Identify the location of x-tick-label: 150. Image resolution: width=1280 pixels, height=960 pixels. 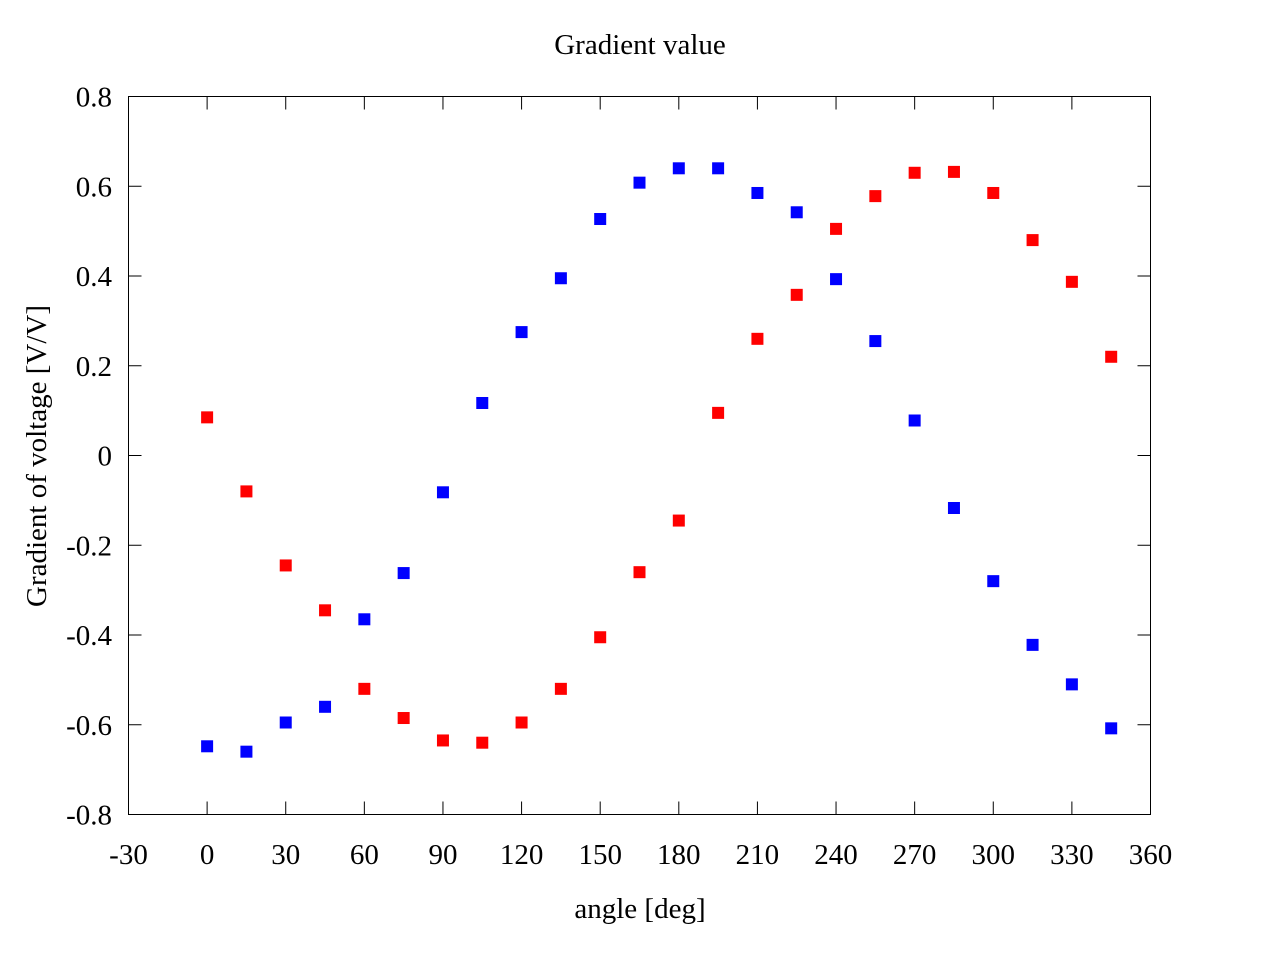
(600, 855).